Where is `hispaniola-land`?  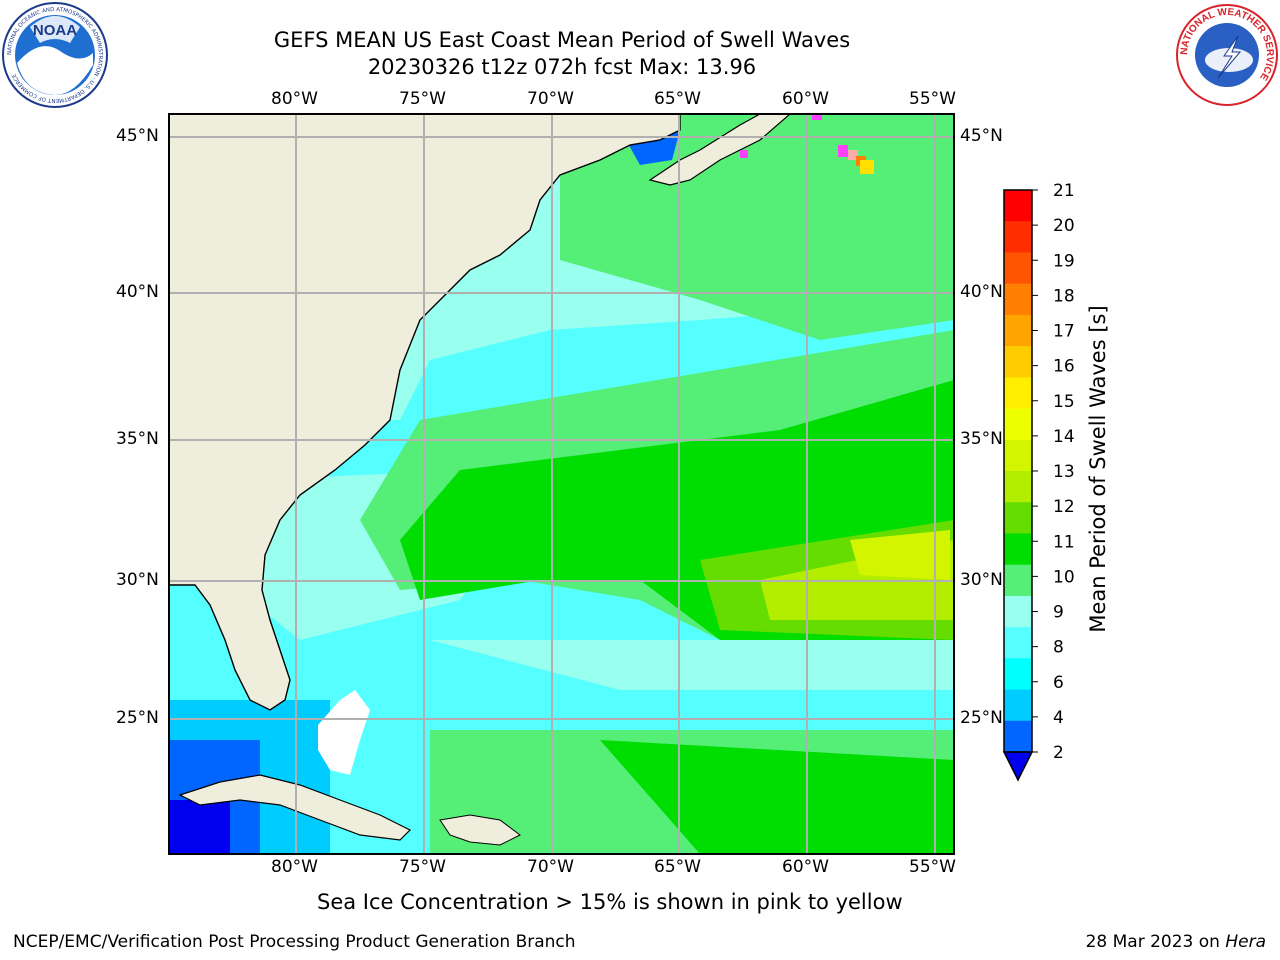
hispaniola-land is located at coordinates (480, 830).